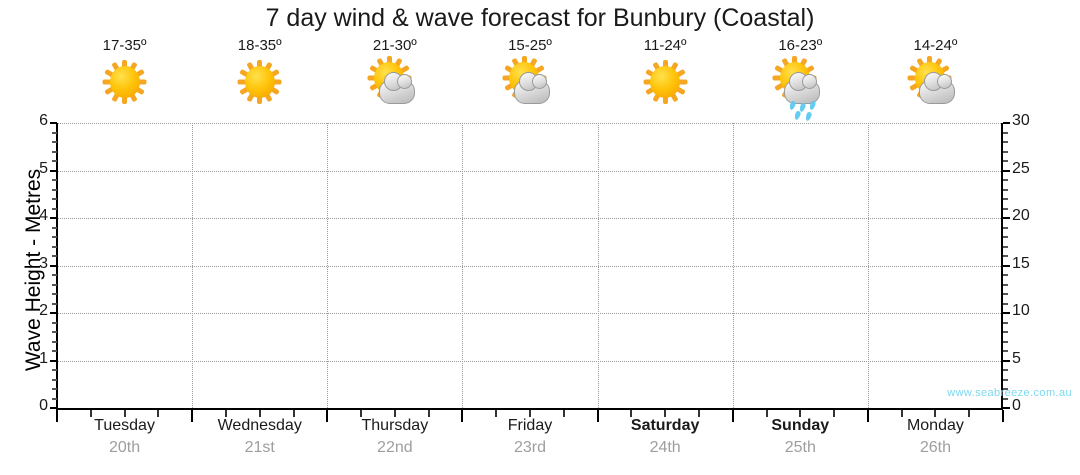 Image resolution: width=1080 pixels, height=475 pixels. I want to click on day-header-friday: 15-25º, so click(529, 75).